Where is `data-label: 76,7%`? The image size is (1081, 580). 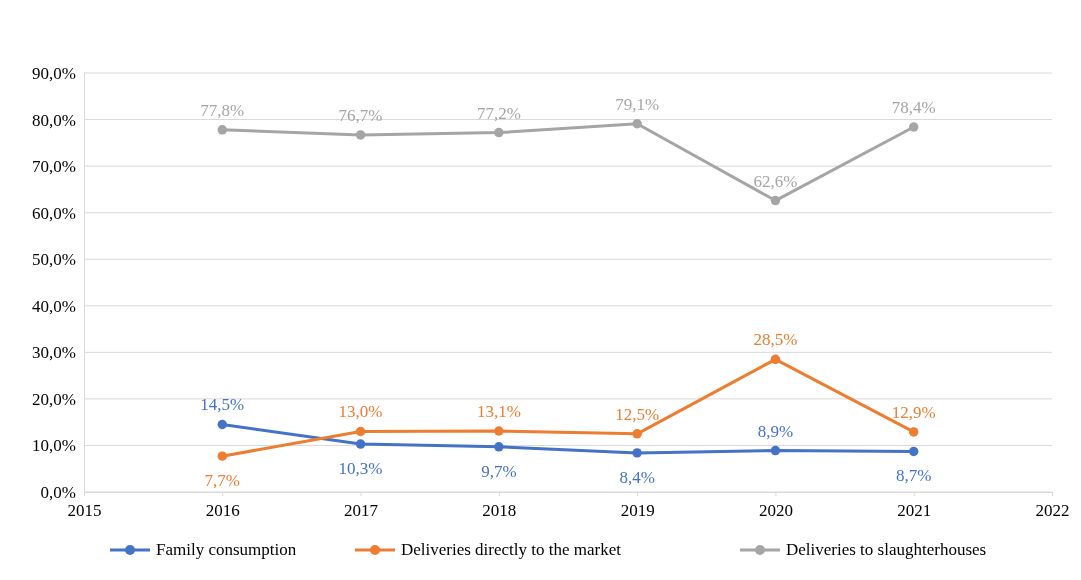 data-label: 76,7% is located at coordinates (360, 115).